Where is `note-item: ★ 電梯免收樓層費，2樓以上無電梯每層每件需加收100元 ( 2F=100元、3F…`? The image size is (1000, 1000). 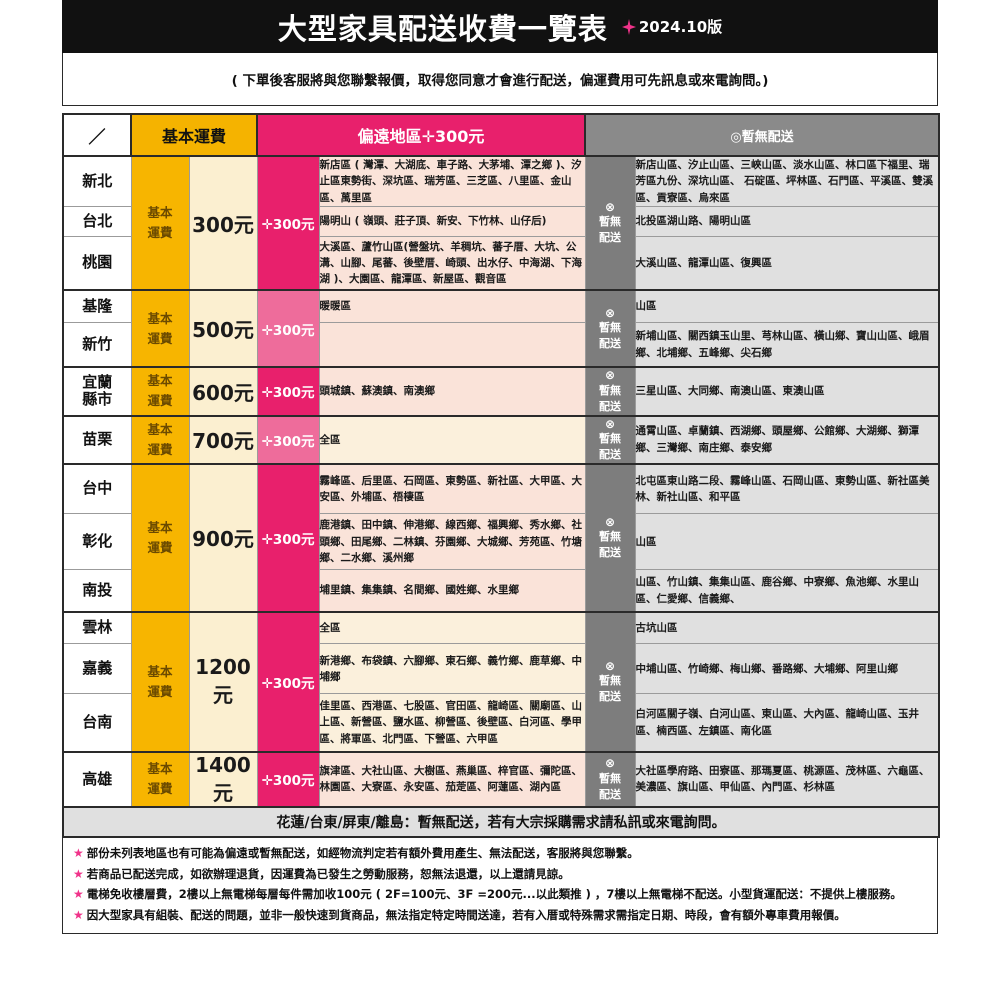 note-item: ★ 電梯免收樓層費，2樓以上無電梯每層每件需加收100元 ( 2F=100元、3F… is located at coordinates (500, 895).